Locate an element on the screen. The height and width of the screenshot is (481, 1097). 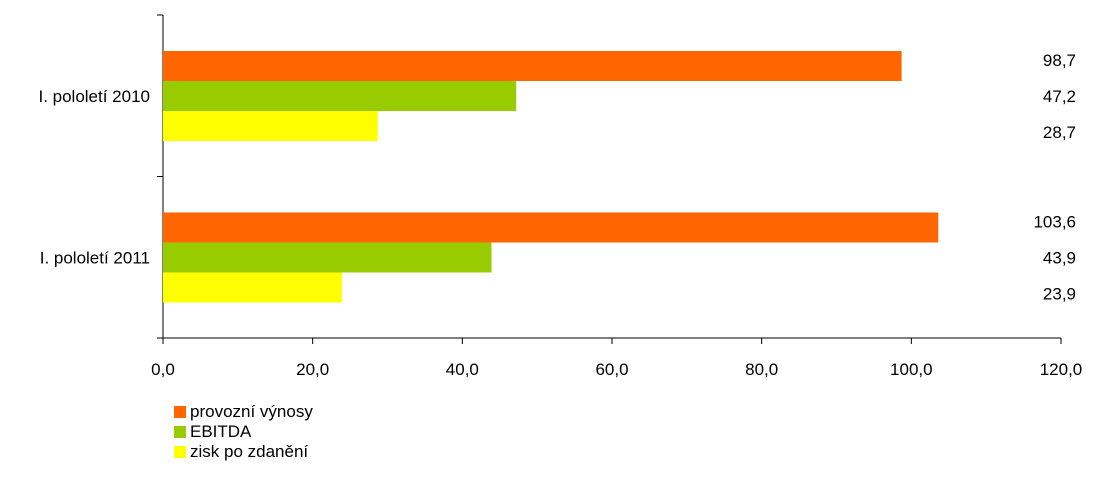
data-label: 43,9 is located at coordinates (1059, 258).